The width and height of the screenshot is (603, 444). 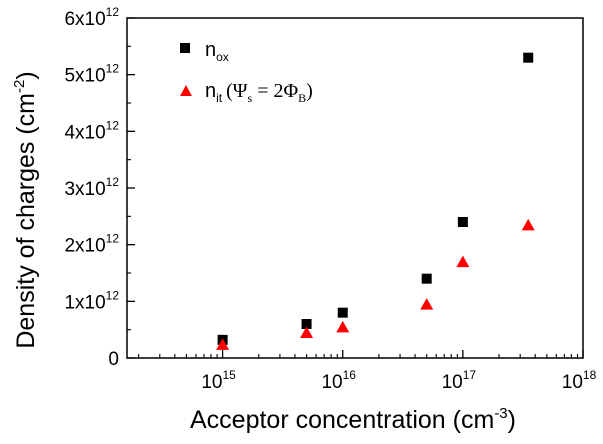 I want to click on y-tick-label: 6x10¹², so click(x=91, y=17).